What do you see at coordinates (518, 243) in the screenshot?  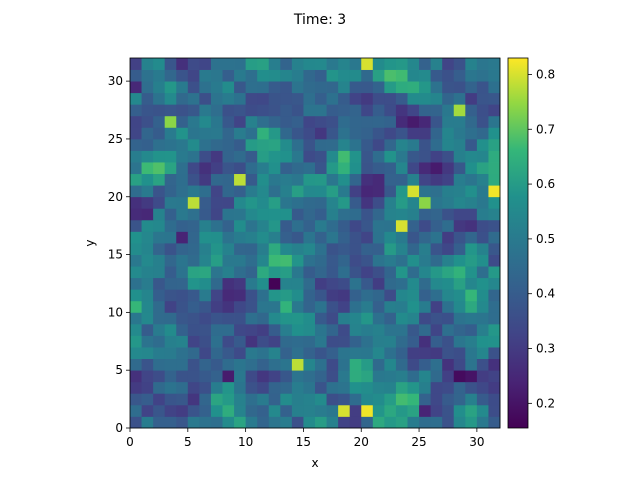 I see `colorbar` at bounding box center [518, 243].